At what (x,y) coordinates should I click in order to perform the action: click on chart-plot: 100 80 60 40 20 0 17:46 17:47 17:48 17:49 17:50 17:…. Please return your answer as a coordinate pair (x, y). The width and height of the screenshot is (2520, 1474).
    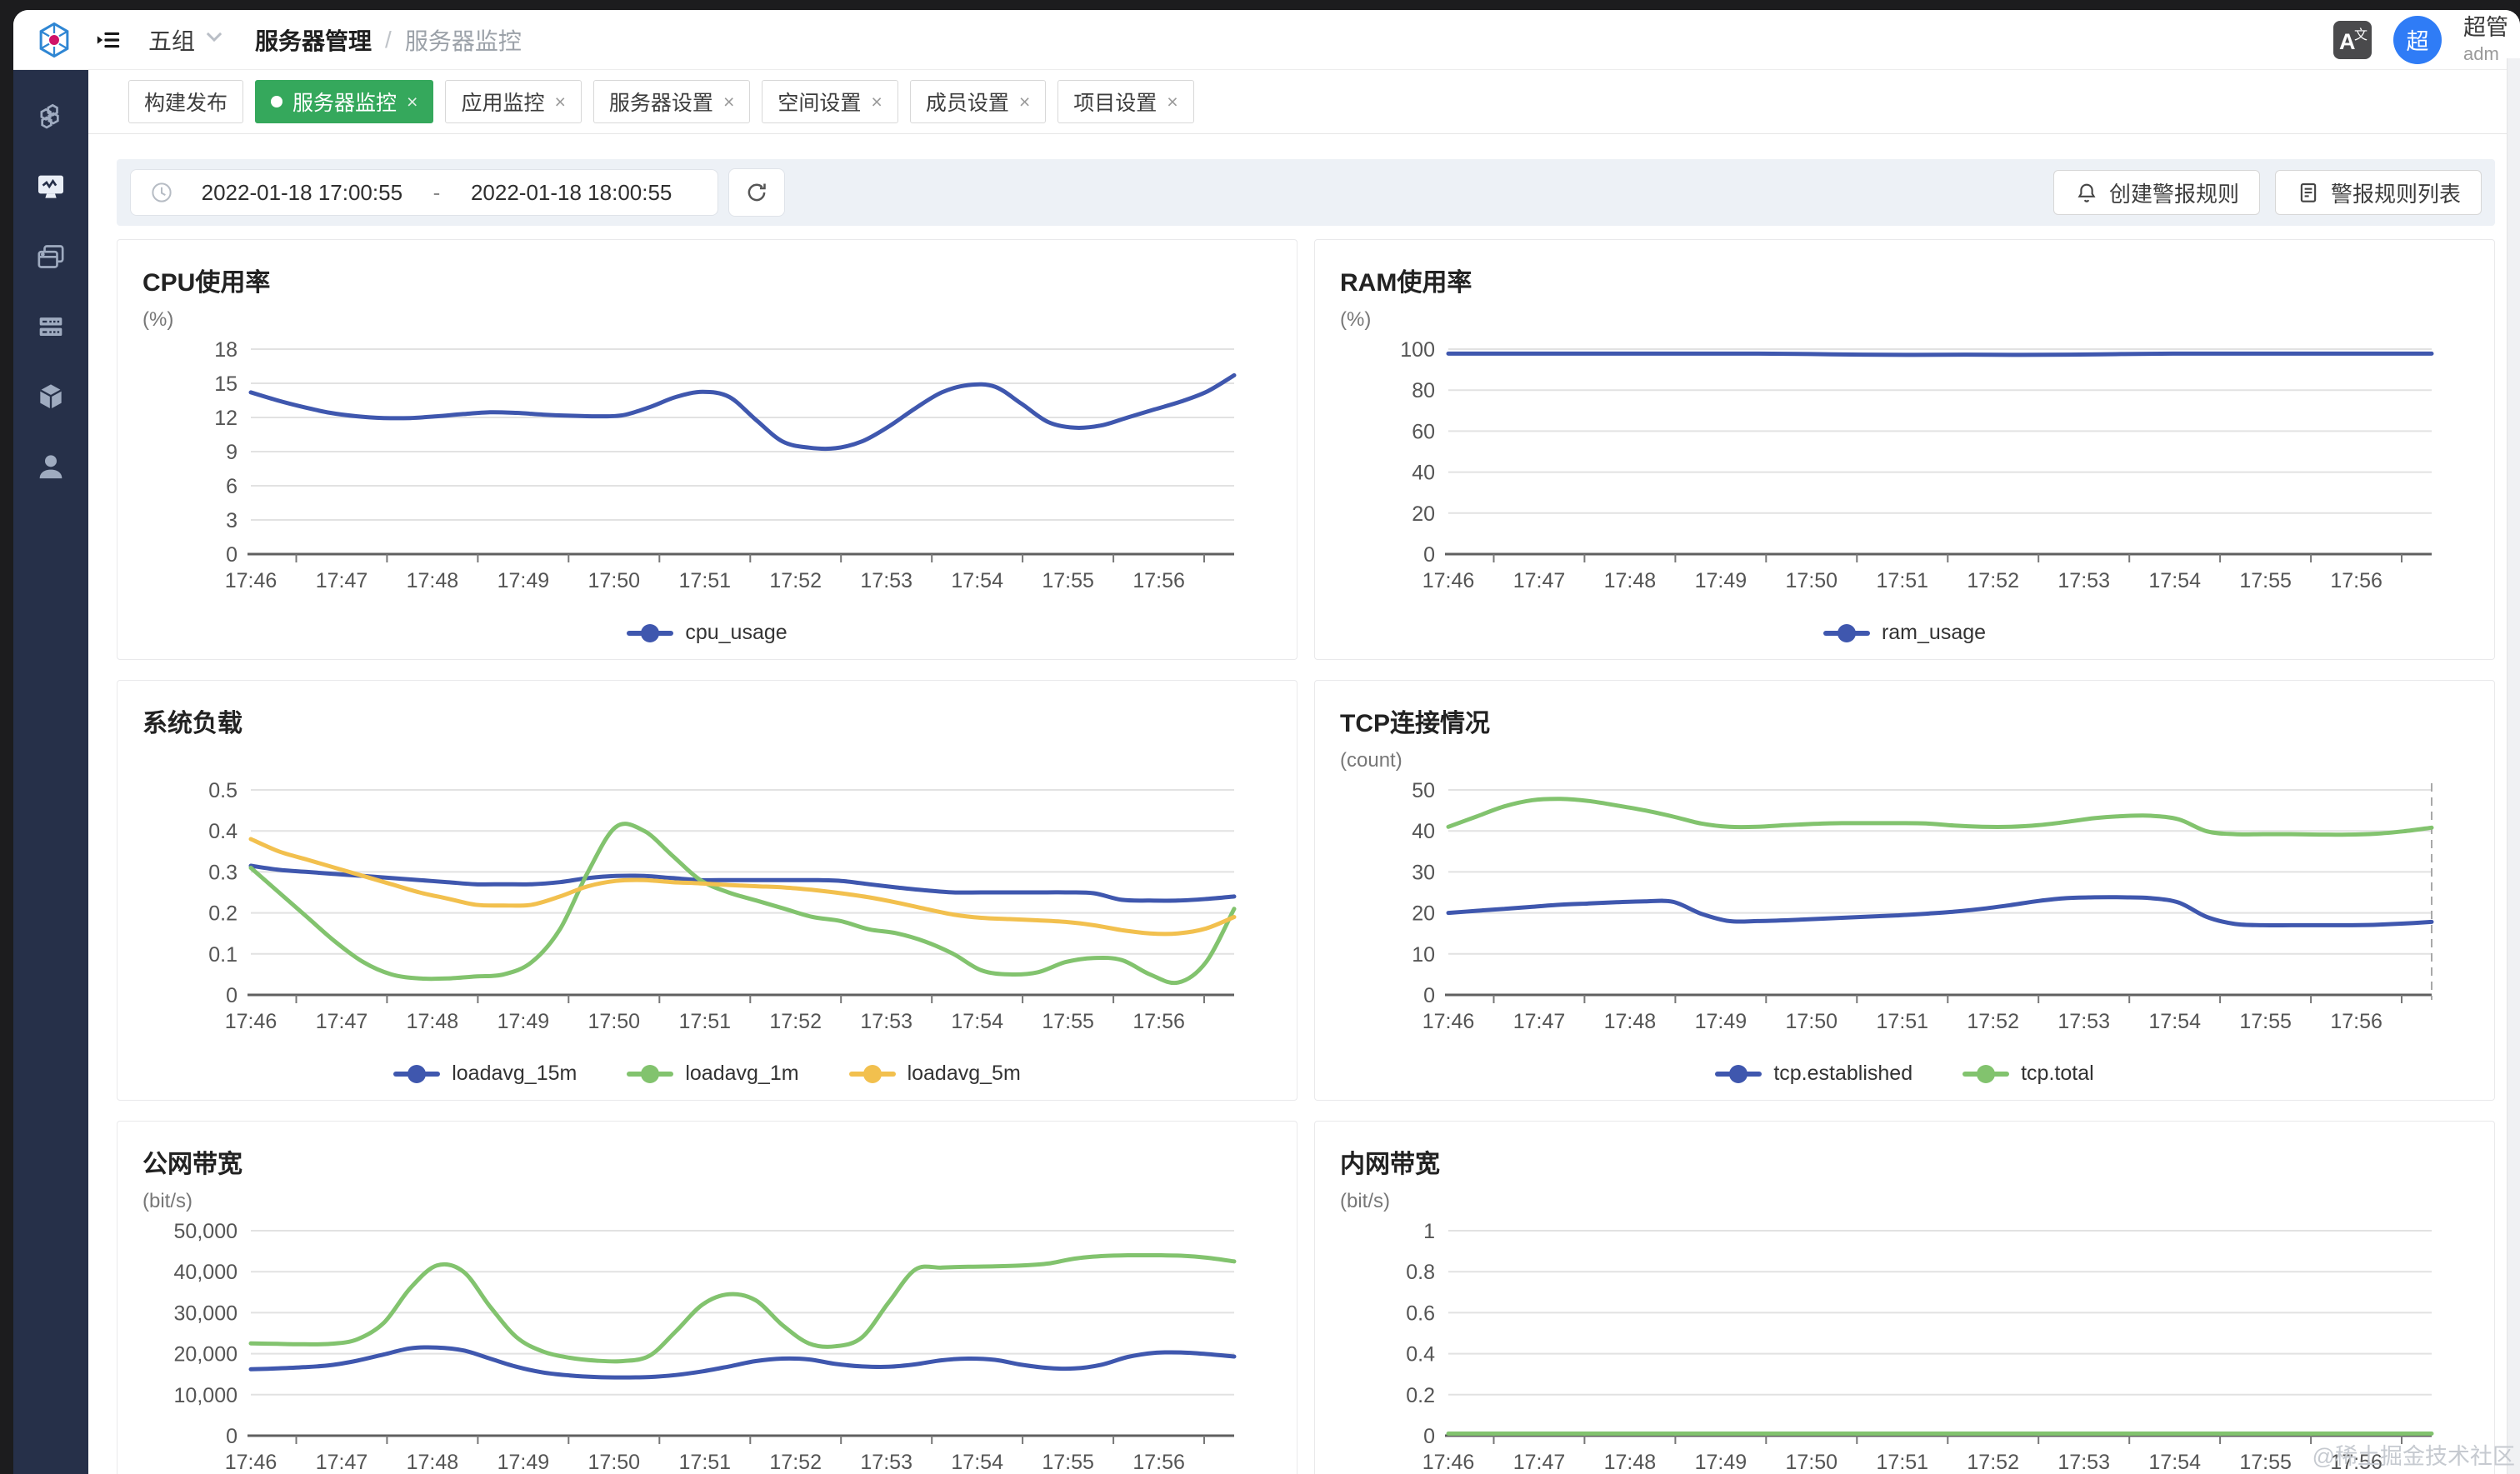
    Looking at the image, I should click on (1905, 469).